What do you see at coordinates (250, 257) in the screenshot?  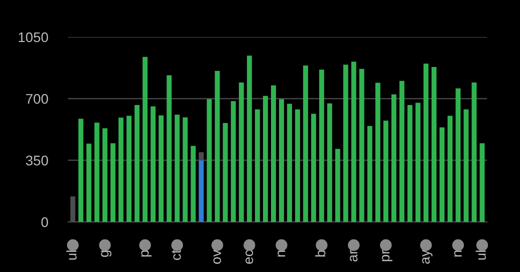 I see `x-tick-label: ec` at bounding box center [250, 257].